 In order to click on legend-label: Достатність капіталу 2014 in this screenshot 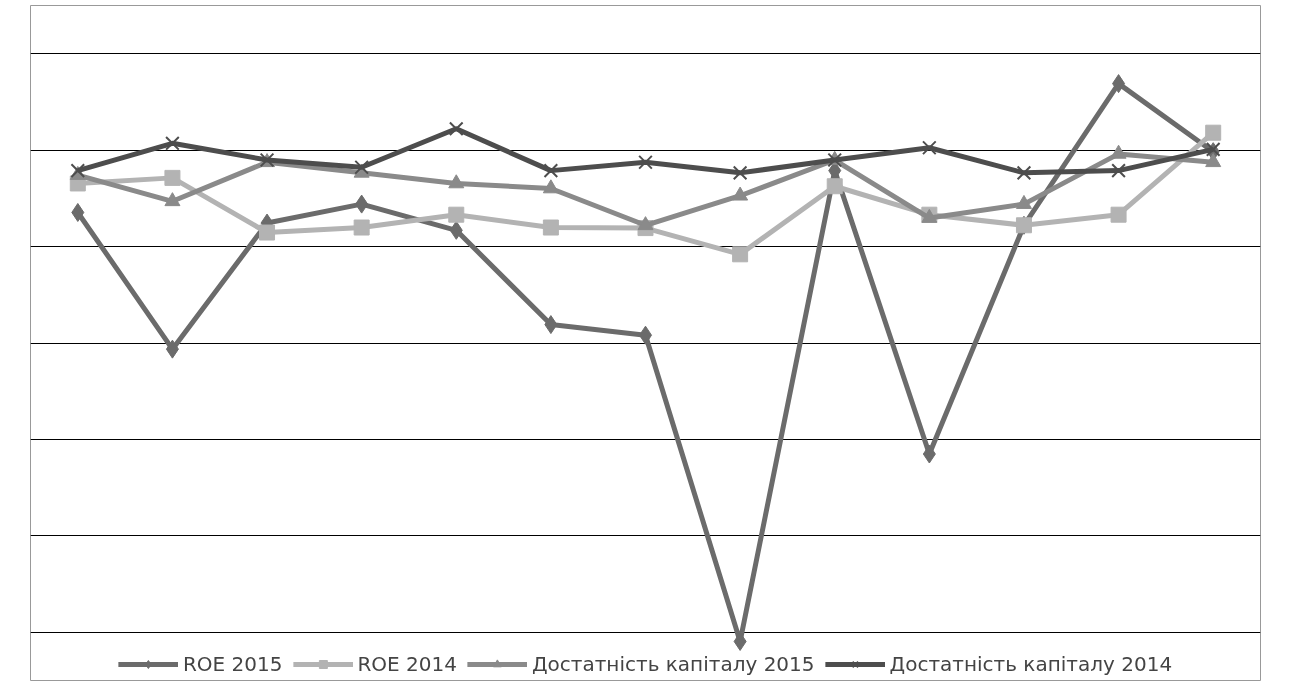, I will do `click(1031, 664)`.